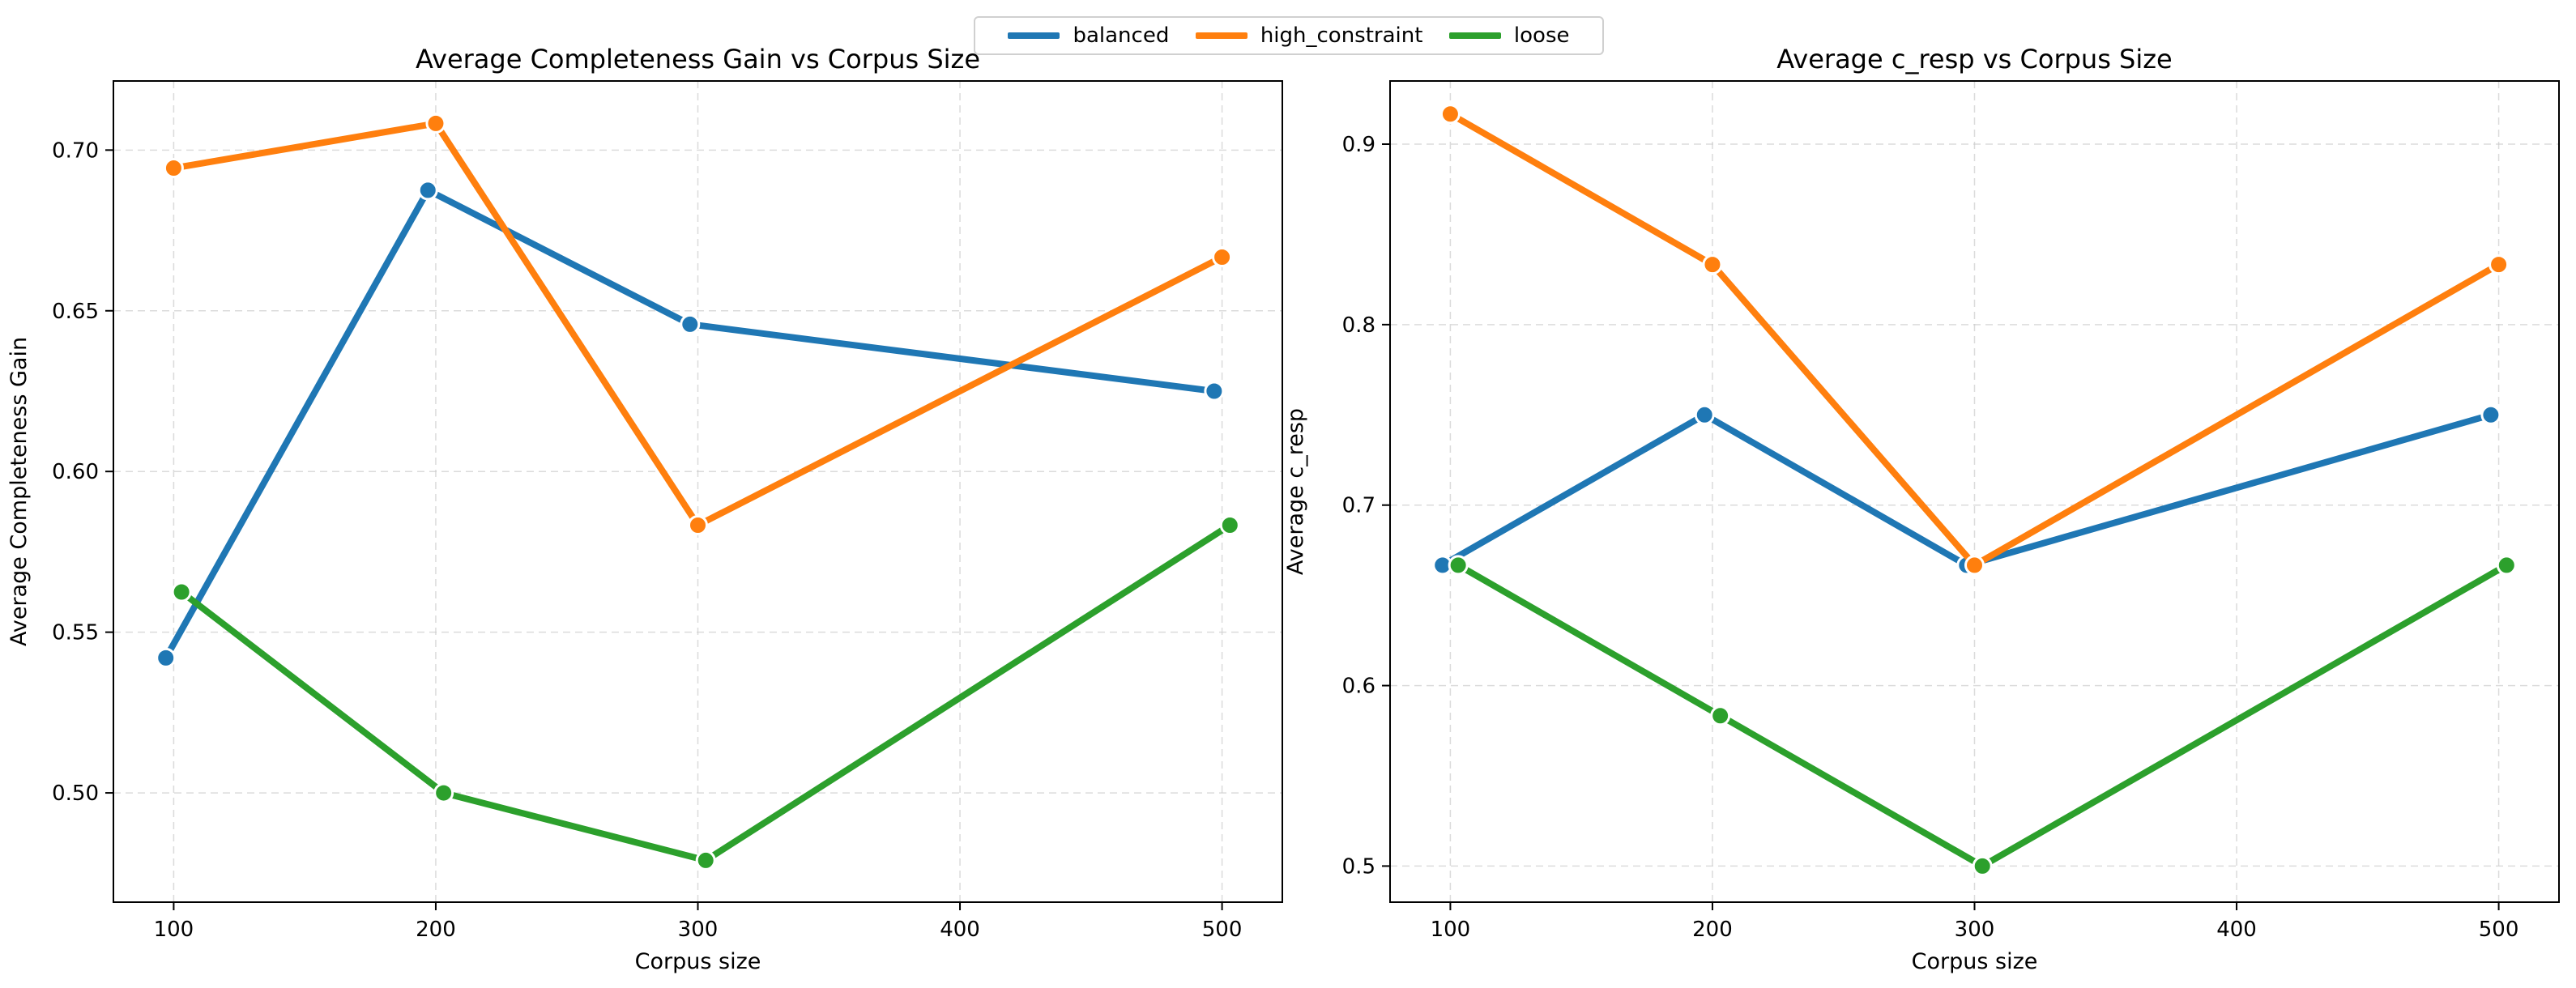  What do you see at coordinates (1359, 145) in the screenshot?
I see `y-tick-label: 0.9` at bounding box center [1359, 145].